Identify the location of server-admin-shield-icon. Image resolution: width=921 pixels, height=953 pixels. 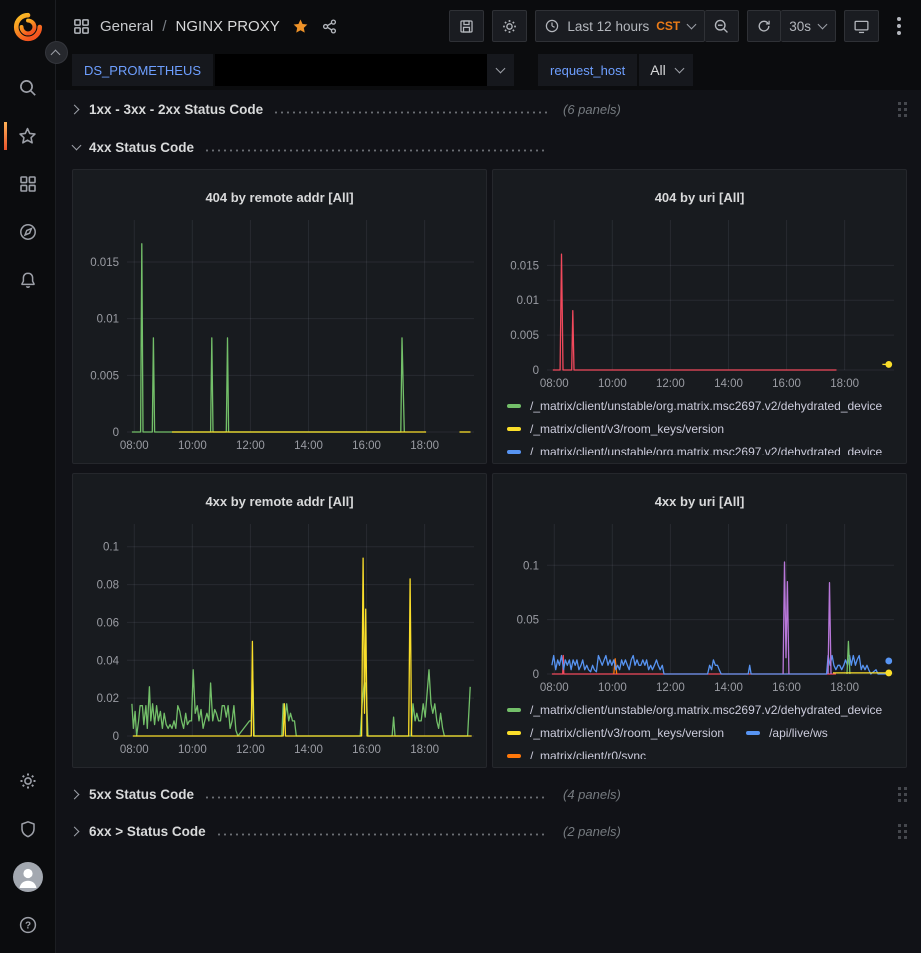
(28, 829).